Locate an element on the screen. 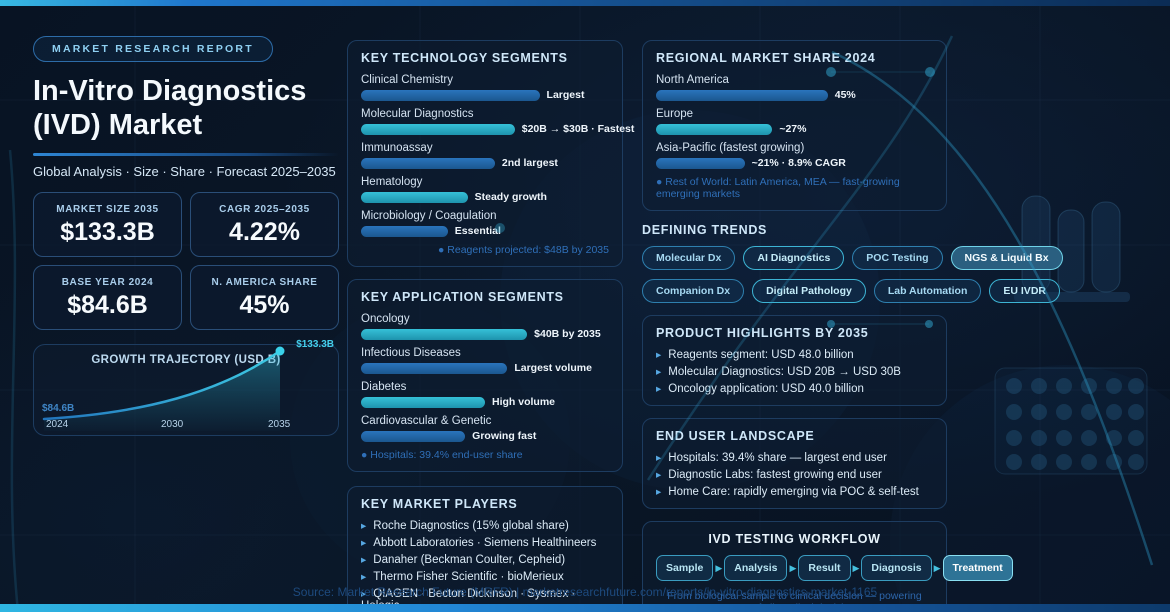 The width and height of the screenshot is (1170, 612). stat-label: N. AMERICA SHARE is located at coordinates (264, 282).